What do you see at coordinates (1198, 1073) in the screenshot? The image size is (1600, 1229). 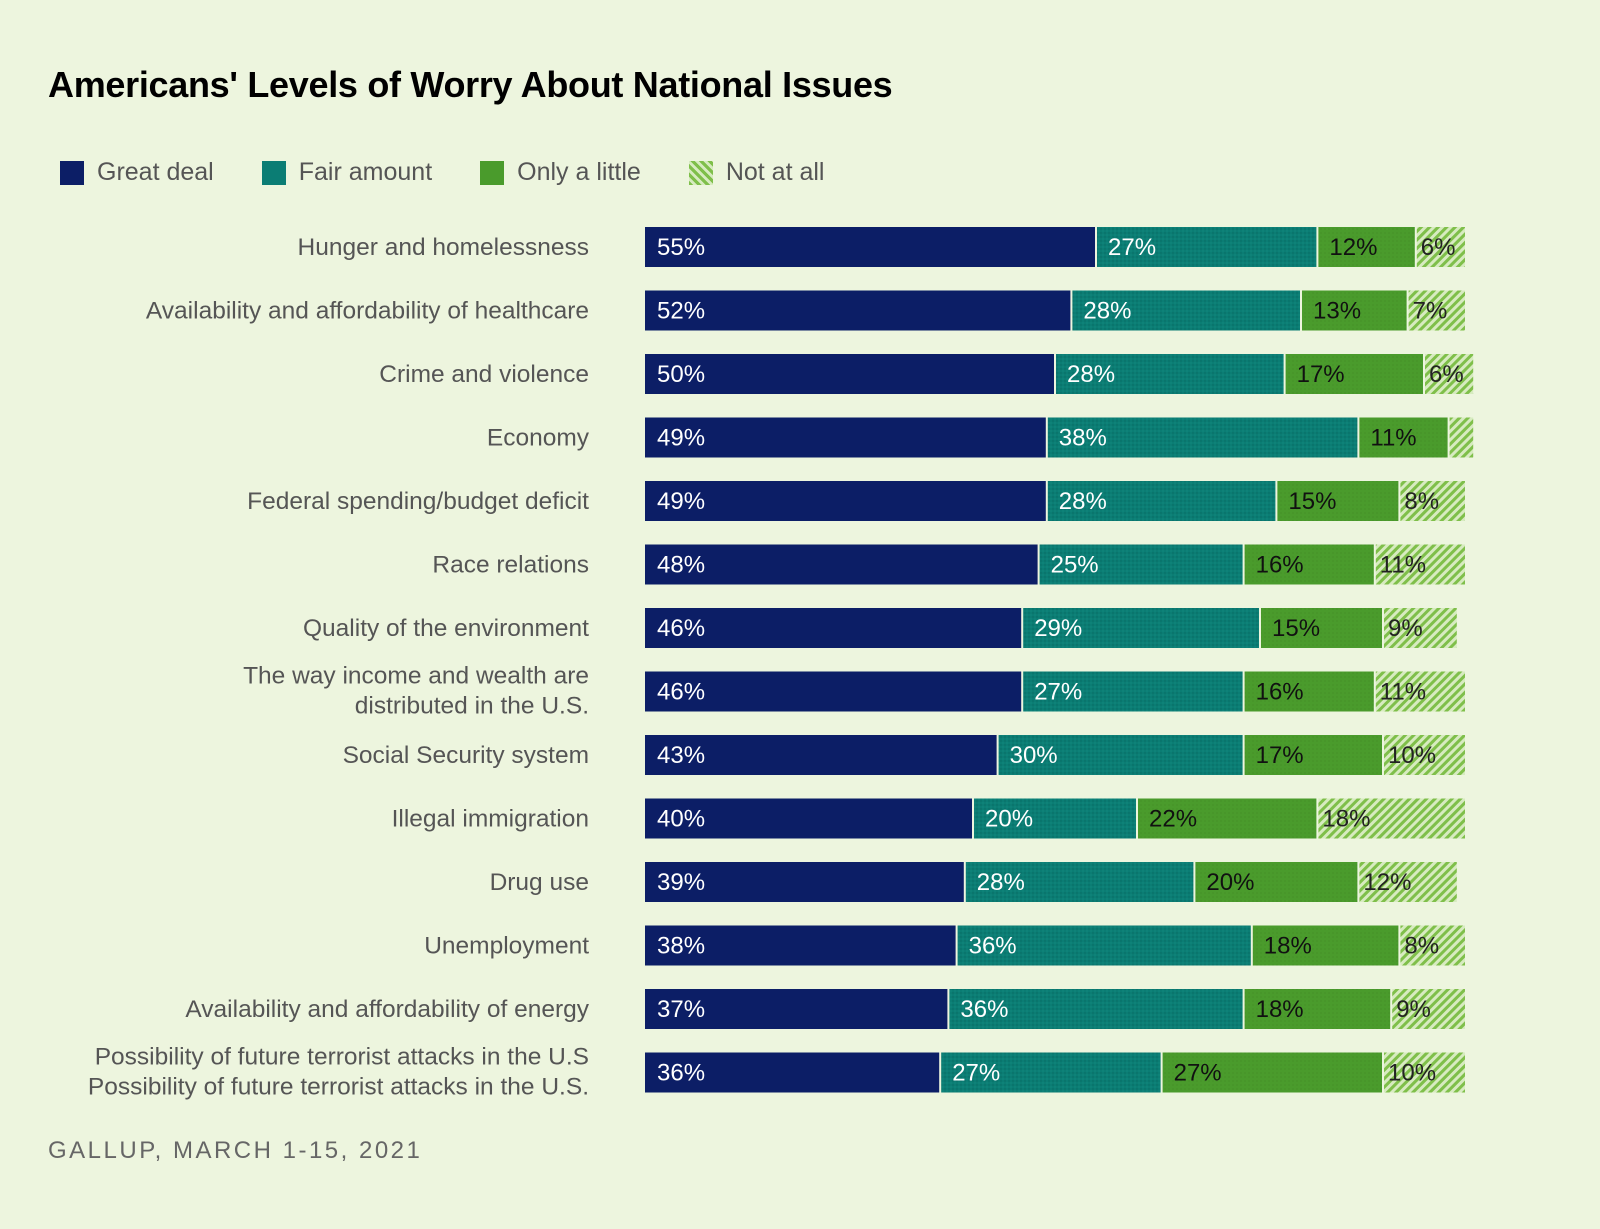 I see `data-label-only-a-little: 27%` at bounding box center [1198, 1073].